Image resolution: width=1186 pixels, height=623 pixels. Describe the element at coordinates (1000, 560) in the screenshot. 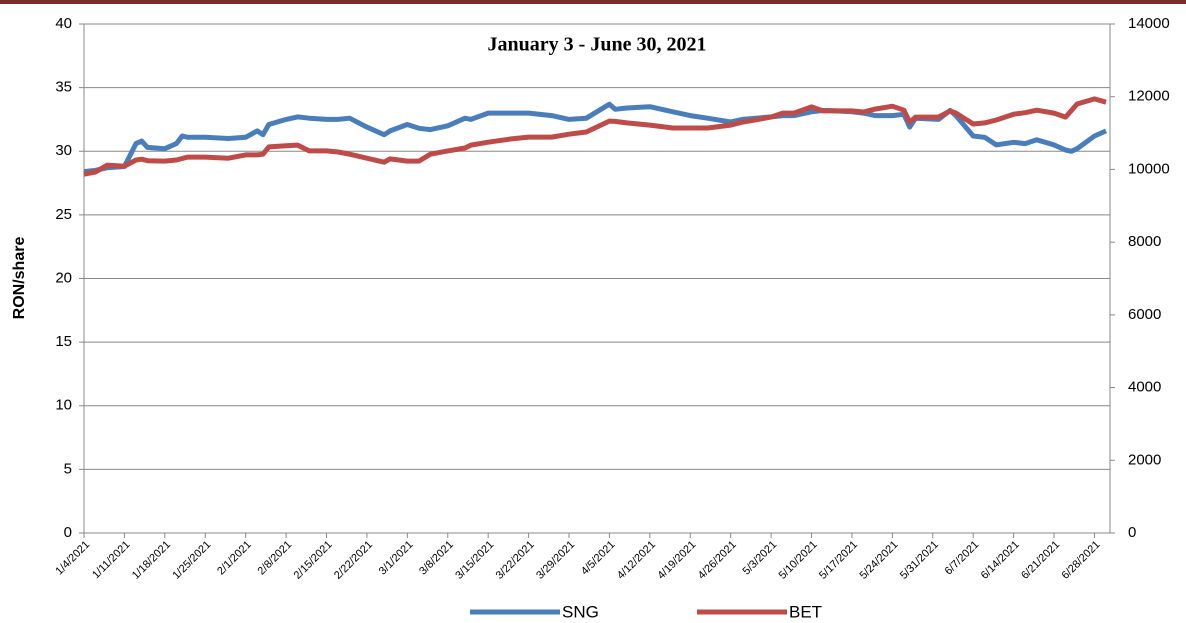

I see `x-tick-label: 6/14/2021` at that location.